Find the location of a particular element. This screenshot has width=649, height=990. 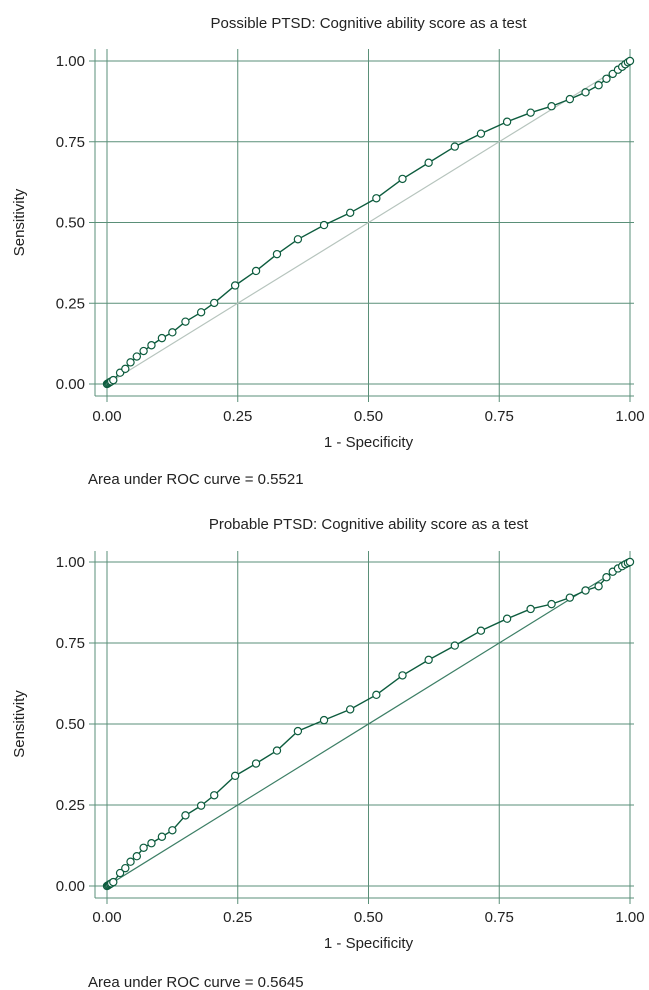

panel-1-y-tick-label-0: 0.00 is located at coordinates (70, 384).